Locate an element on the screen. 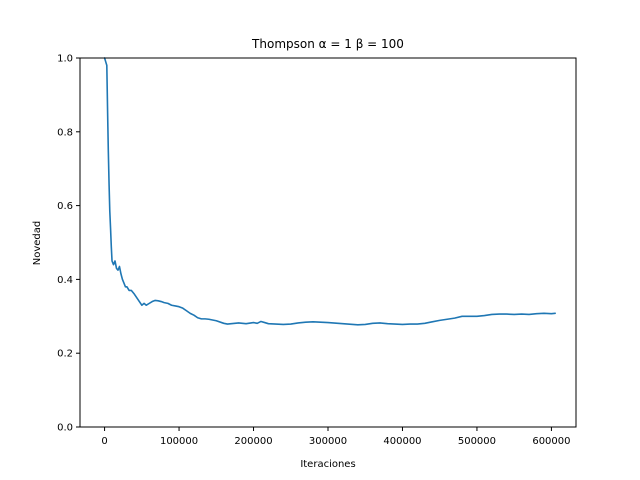  x-tick-label: 100000 is located at coordinates (179, 441).